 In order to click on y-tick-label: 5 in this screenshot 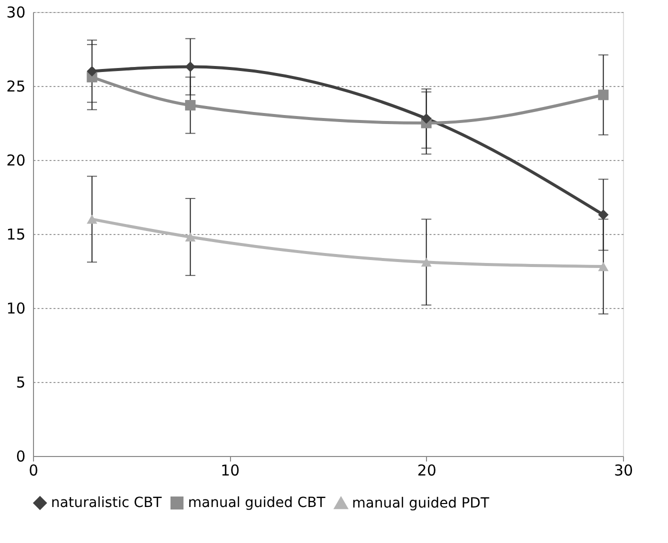, I will do `click(21, 383)`.